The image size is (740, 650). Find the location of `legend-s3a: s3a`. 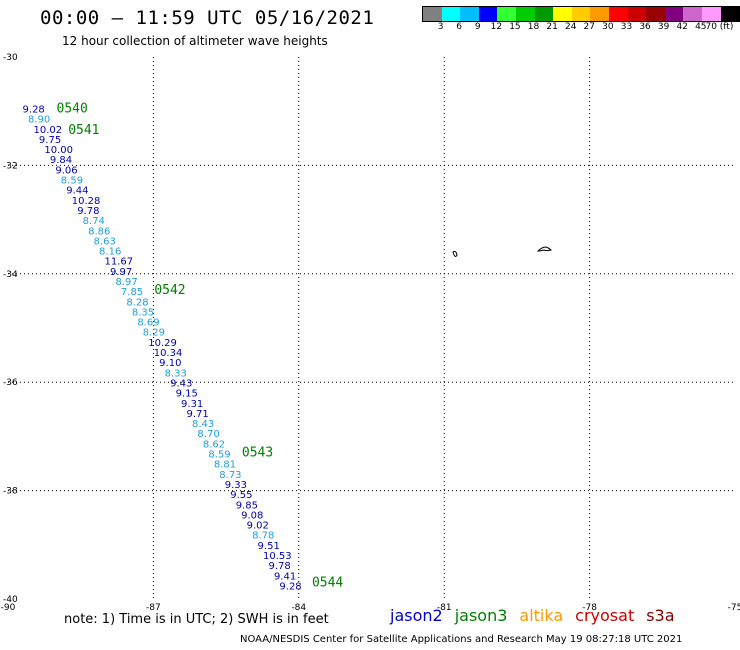

legend-s3a: s3a is located at coordinates (660, 615).